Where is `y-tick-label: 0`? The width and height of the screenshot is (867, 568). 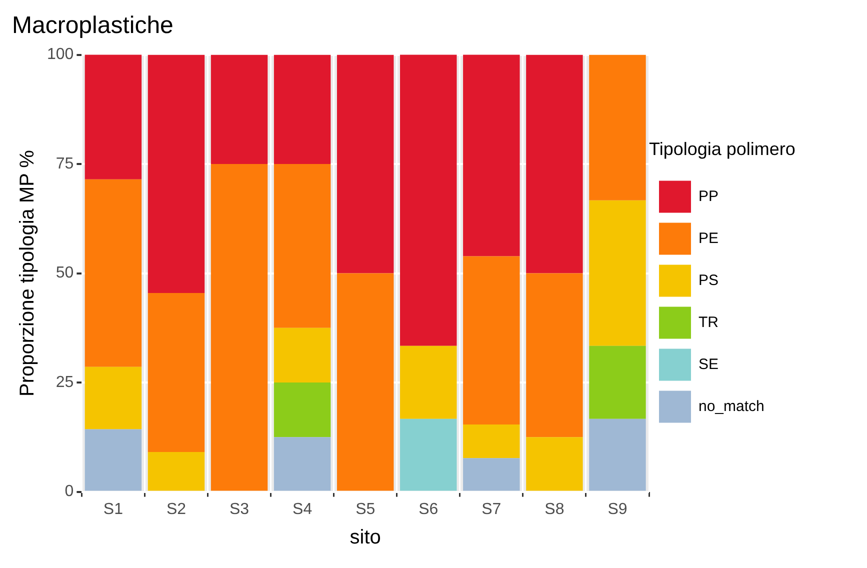 y-tick-label: 0 is located at coordinates (69, 491).